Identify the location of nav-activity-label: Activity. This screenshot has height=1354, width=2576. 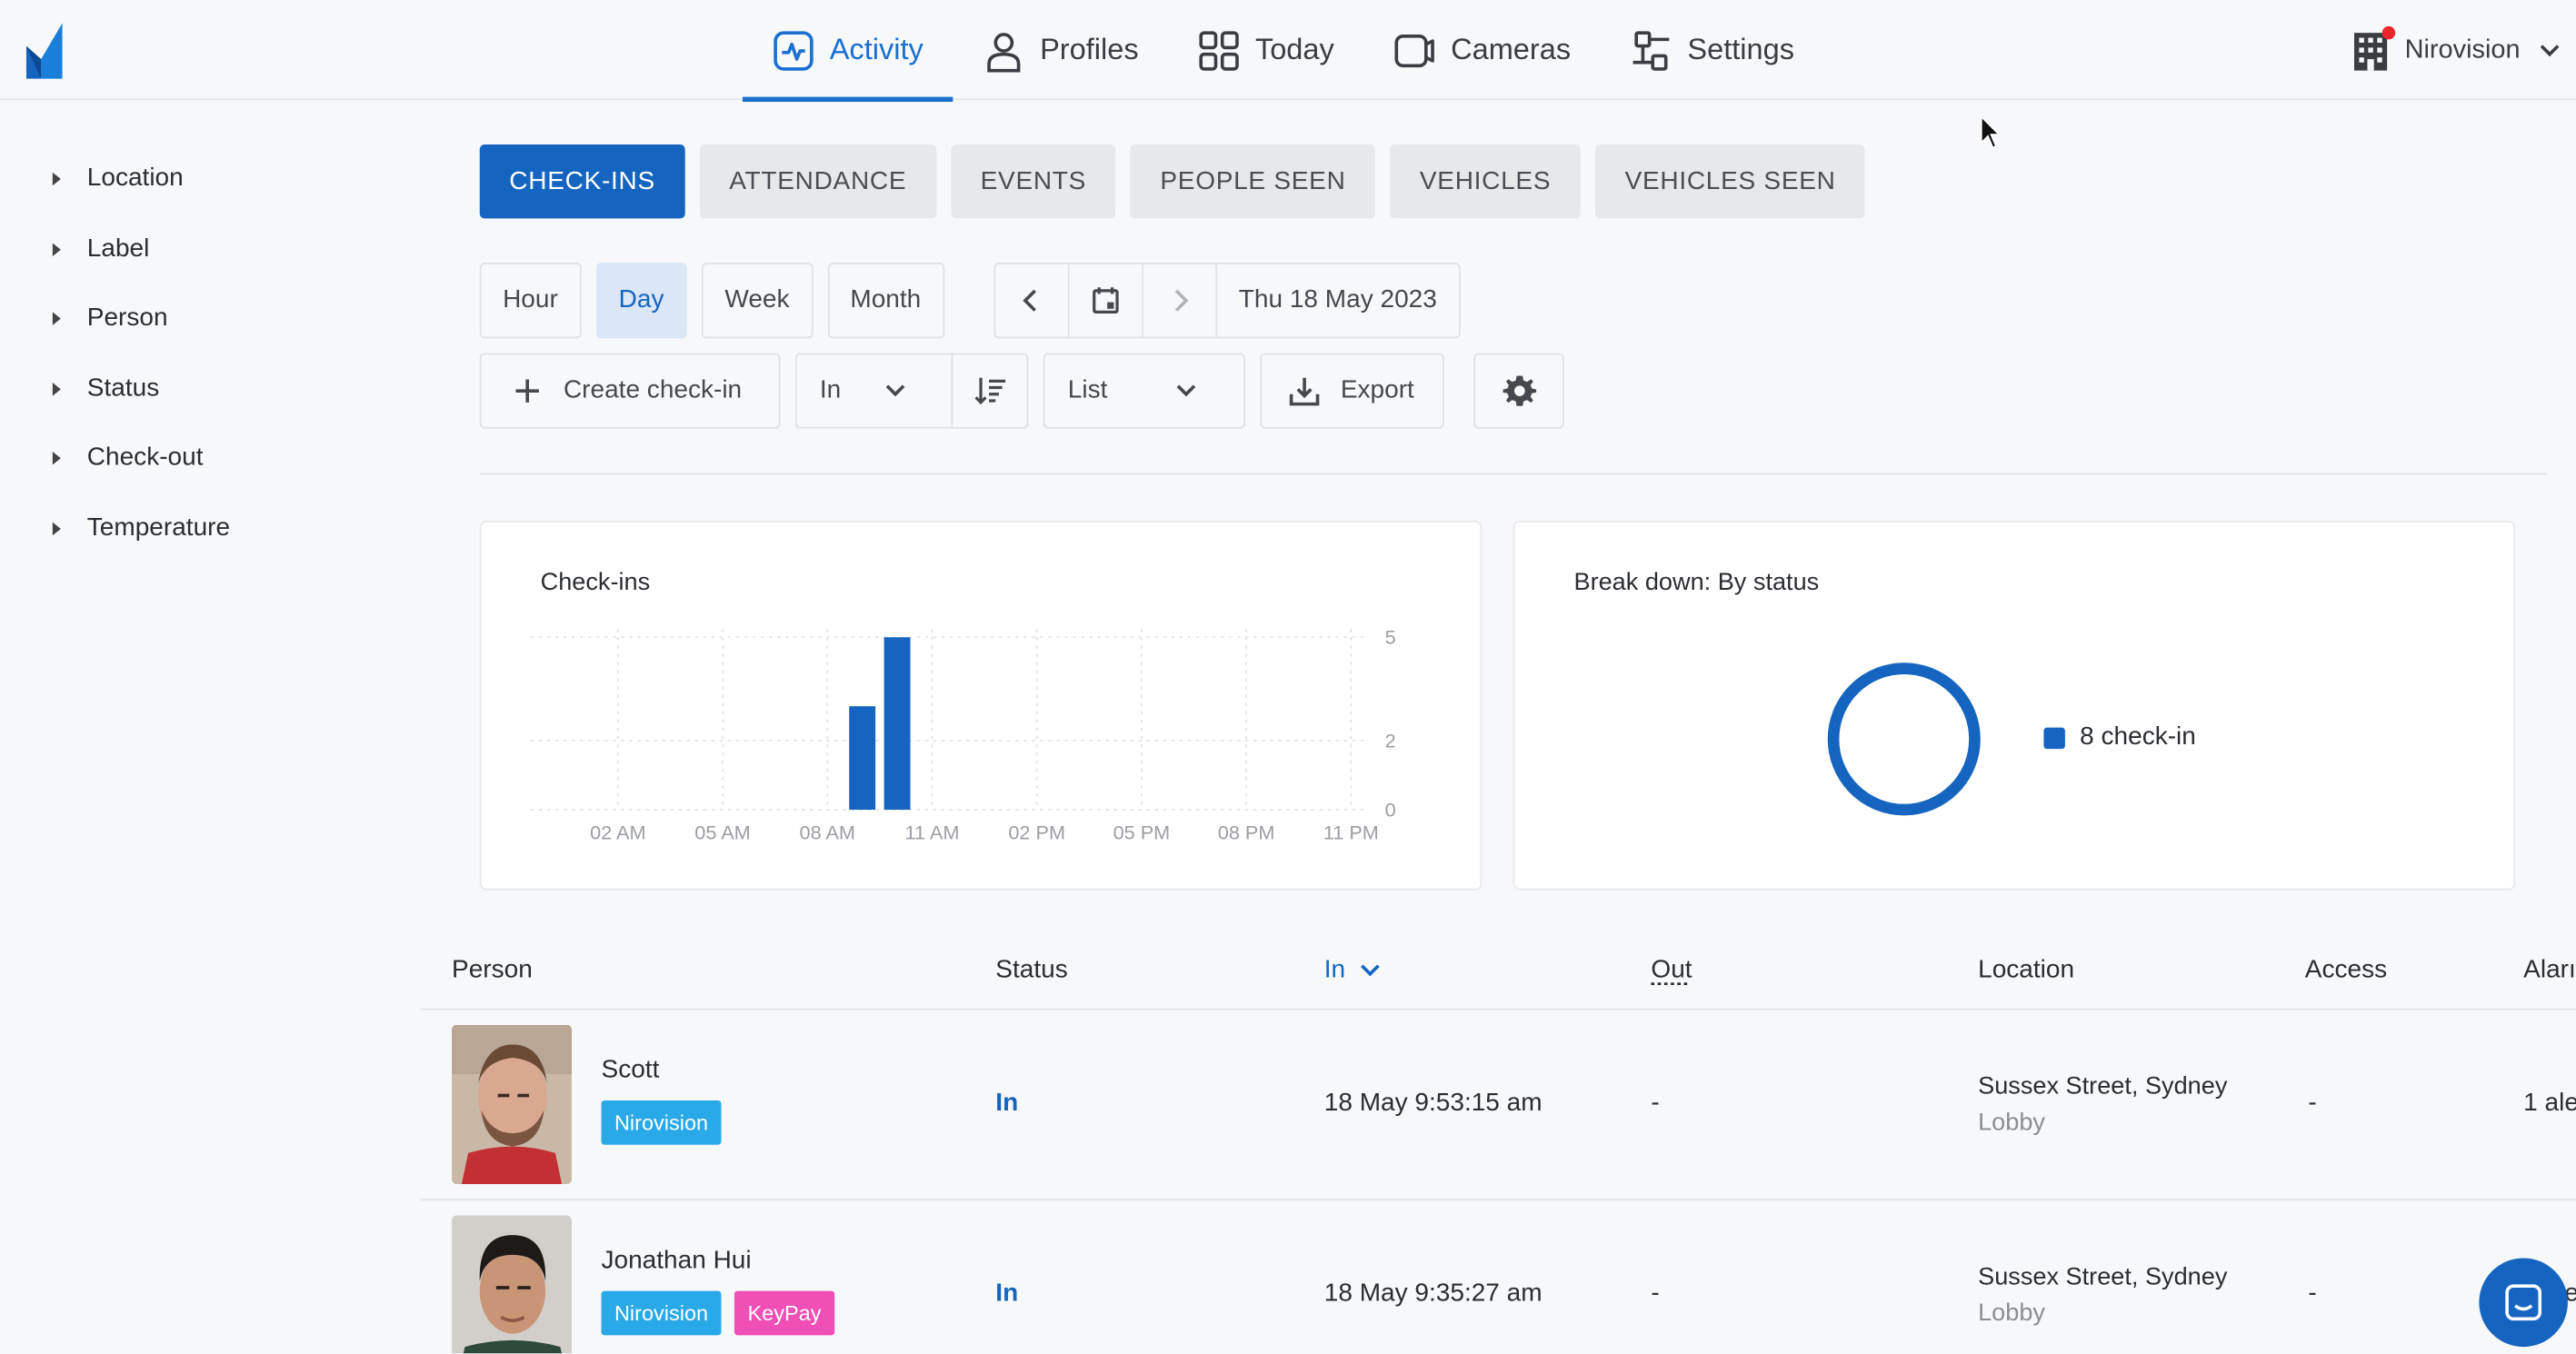
(876, 49).